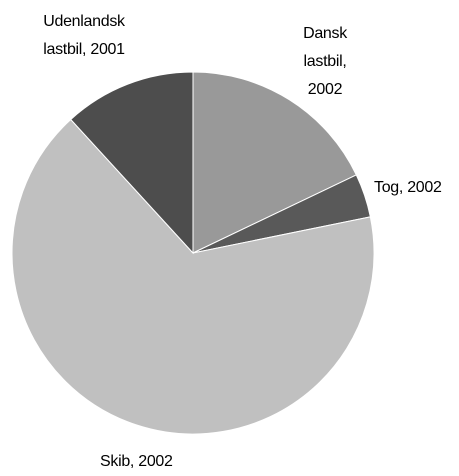 The width and height of the screenshot is (459, 476). What do you see at coordinates (408, 187) in the screenshot?
I see `slice-label: Tog, 2002` at bounding box center [408, 187].